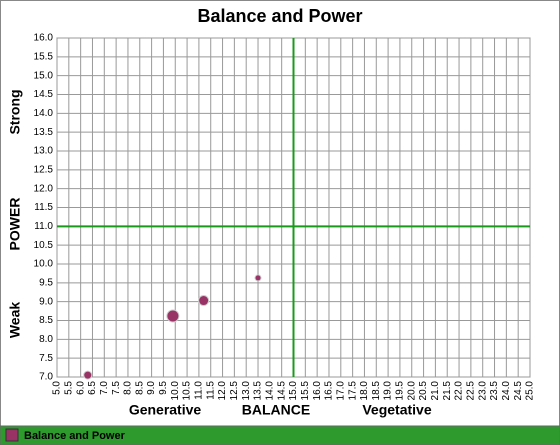  Describe the element at coordinates (44, 94) in the screenshot. I see `y-tick-label: 14.5` at that location.